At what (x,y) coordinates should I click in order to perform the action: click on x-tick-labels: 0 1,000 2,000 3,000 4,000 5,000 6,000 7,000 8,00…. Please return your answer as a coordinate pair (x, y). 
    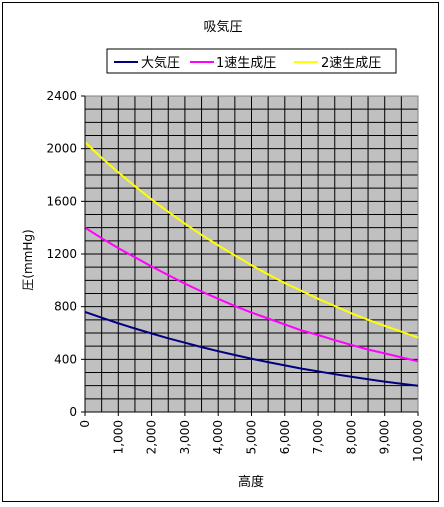
    Looking at the image, I should click on (251, 437).